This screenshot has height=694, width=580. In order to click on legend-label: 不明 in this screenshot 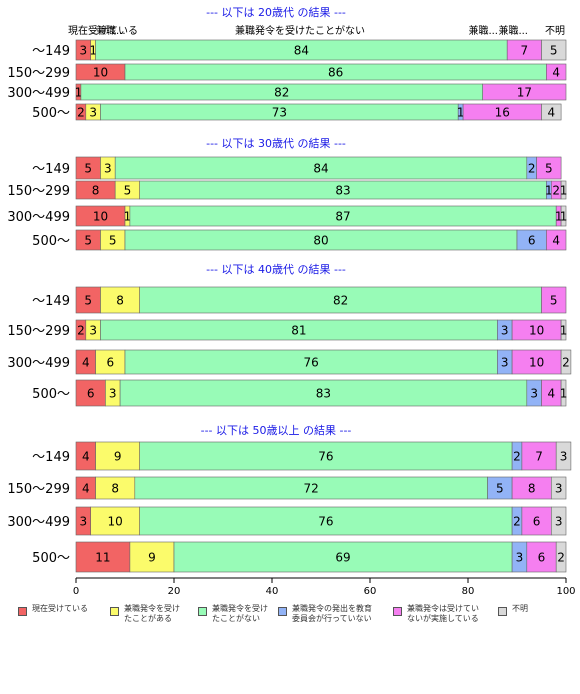, I will do `click(520, 608)`.